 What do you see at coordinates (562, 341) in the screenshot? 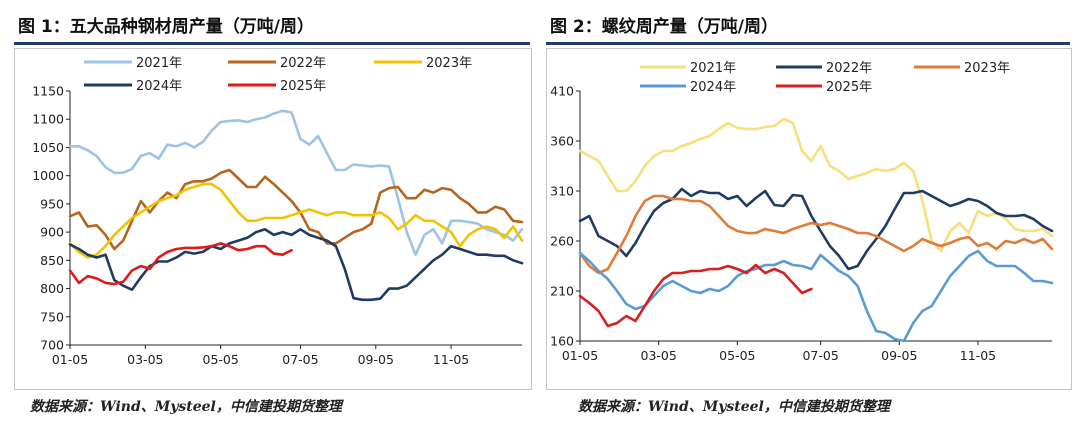
I see `y-tick-label: 160` at bounding box center [562, 341].